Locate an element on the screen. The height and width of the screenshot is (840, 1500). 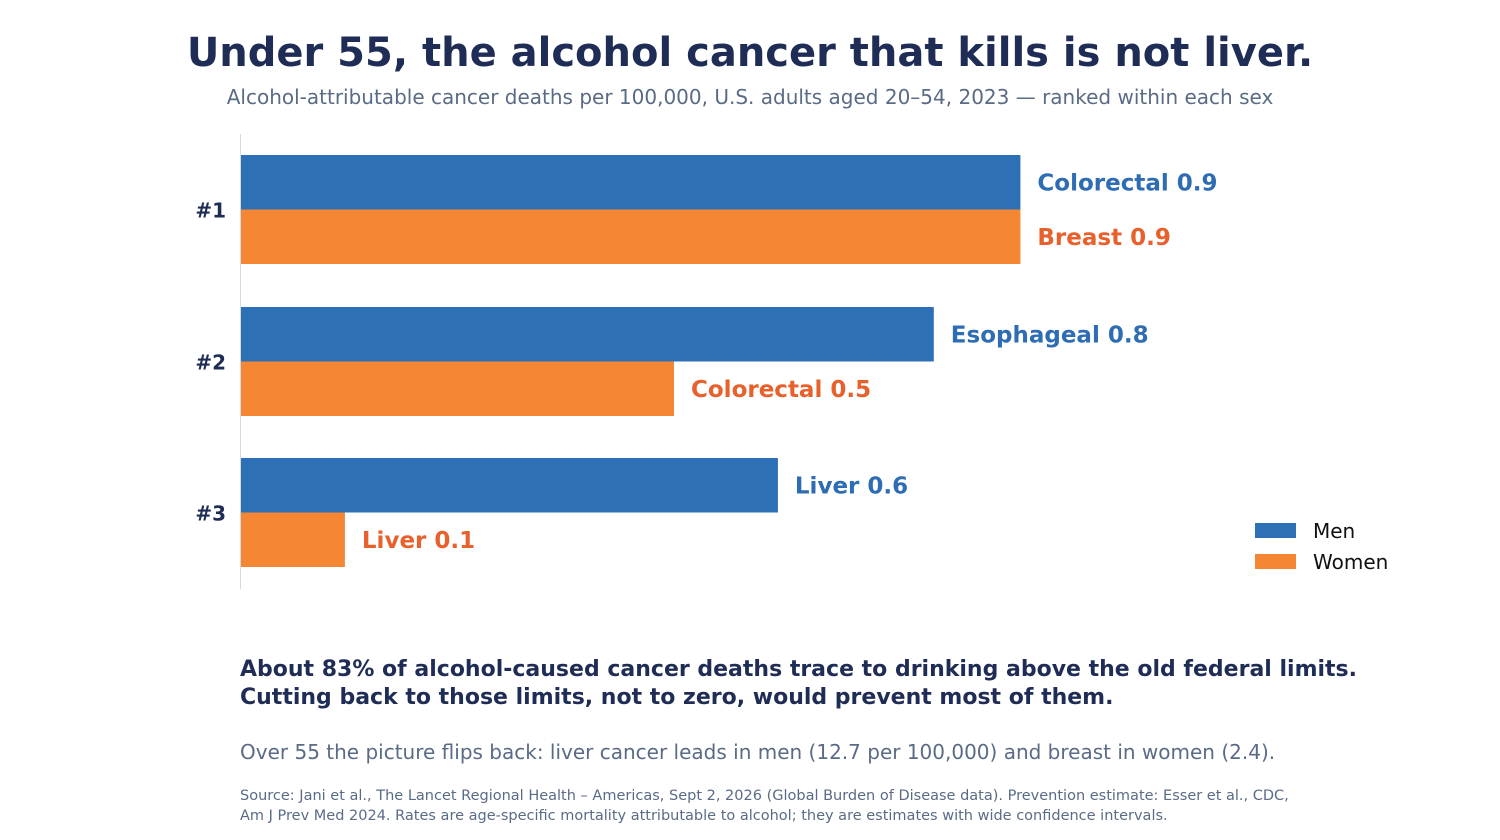
legend-label-men: Men is located at coordinates (1334, 530).